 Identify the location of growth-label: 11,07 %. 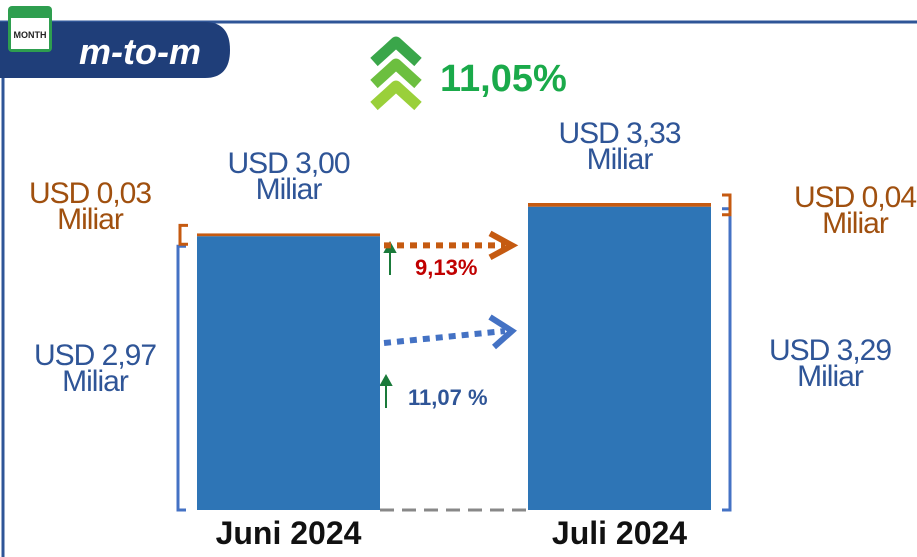
(448, 397).